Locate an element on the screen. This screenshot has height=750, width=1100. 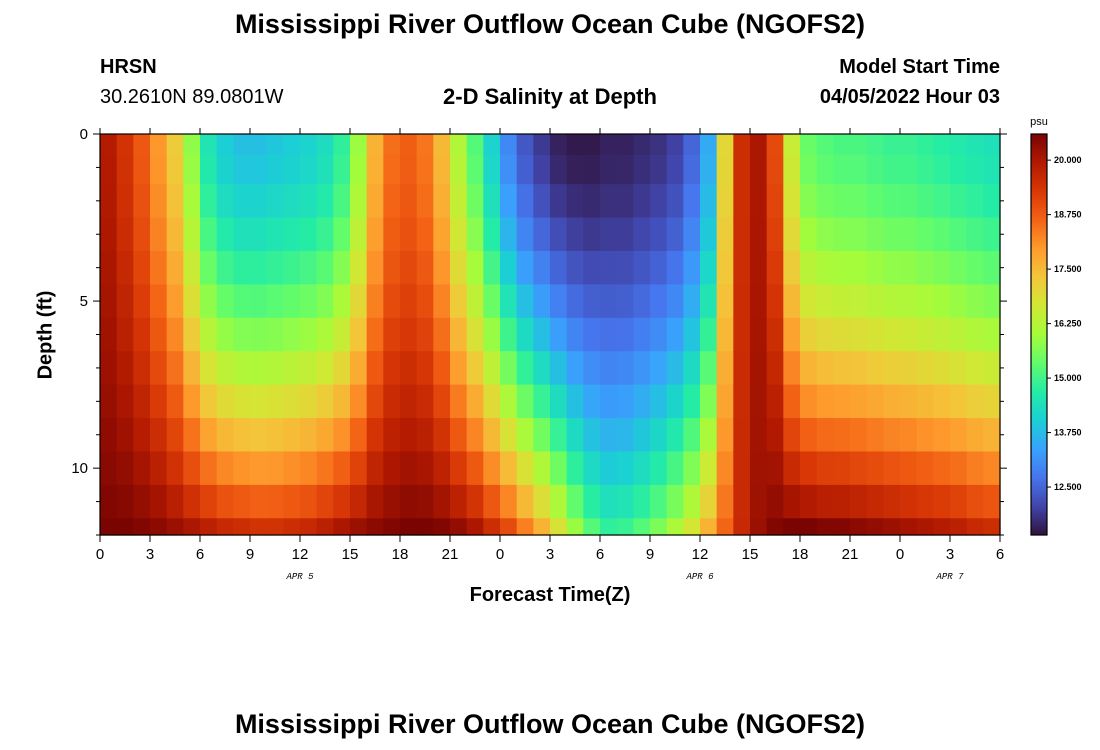
x-tick-label: 0 is located at coordinates (900, 554).